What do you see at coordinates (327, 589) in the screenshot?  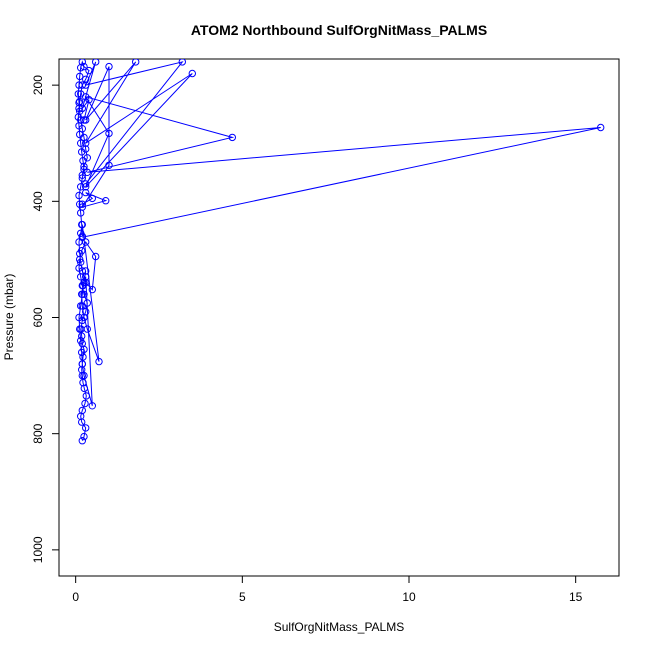 I see `x-axis: 0 5 10 15` at bounding box center [327, 589].